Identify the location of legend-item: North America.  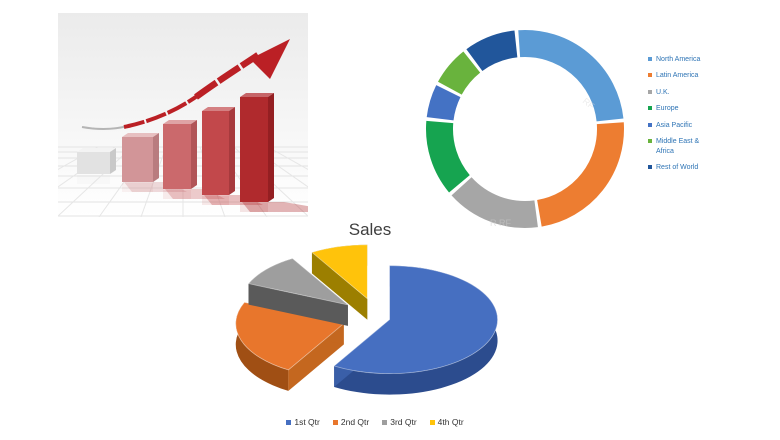
(677, 59).